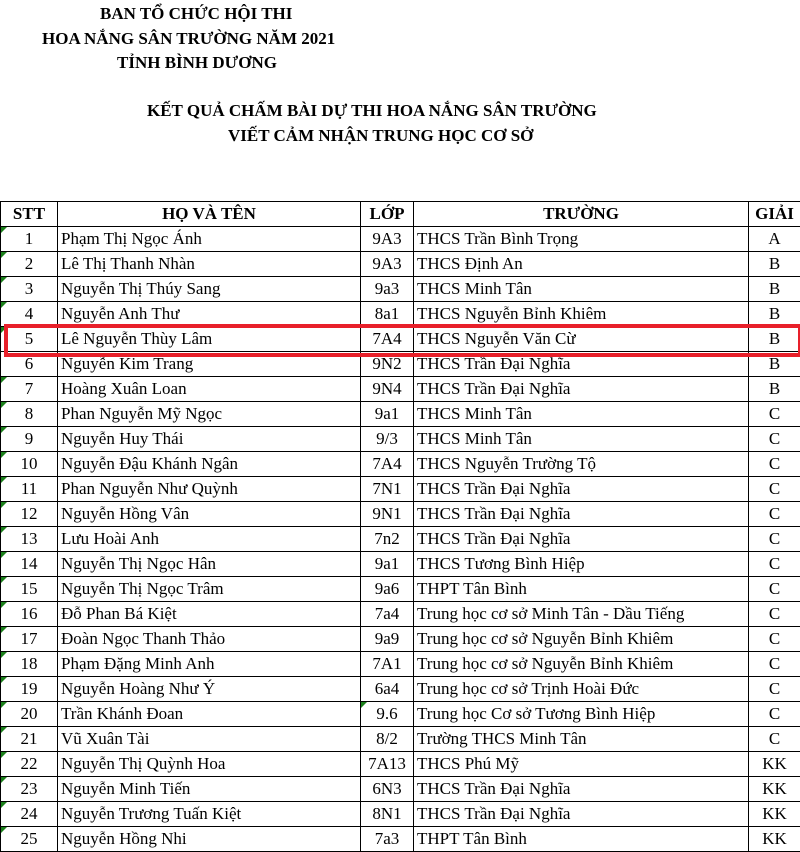  What do you see at coordinates (209, 539) in the screenshot?
I see `name-cell: Lưu Hoài Anh` at bounding box center [209, 539].